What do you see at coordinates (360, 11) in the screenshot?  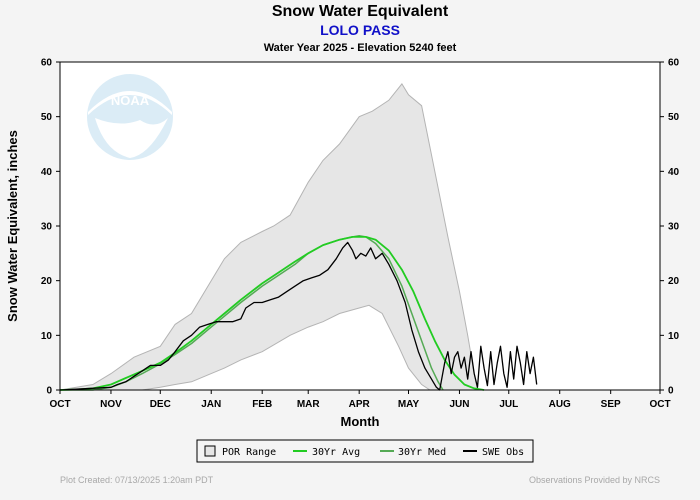 I see `chart-title: Snow Water Equivalent` at bounding box center [360, 11].